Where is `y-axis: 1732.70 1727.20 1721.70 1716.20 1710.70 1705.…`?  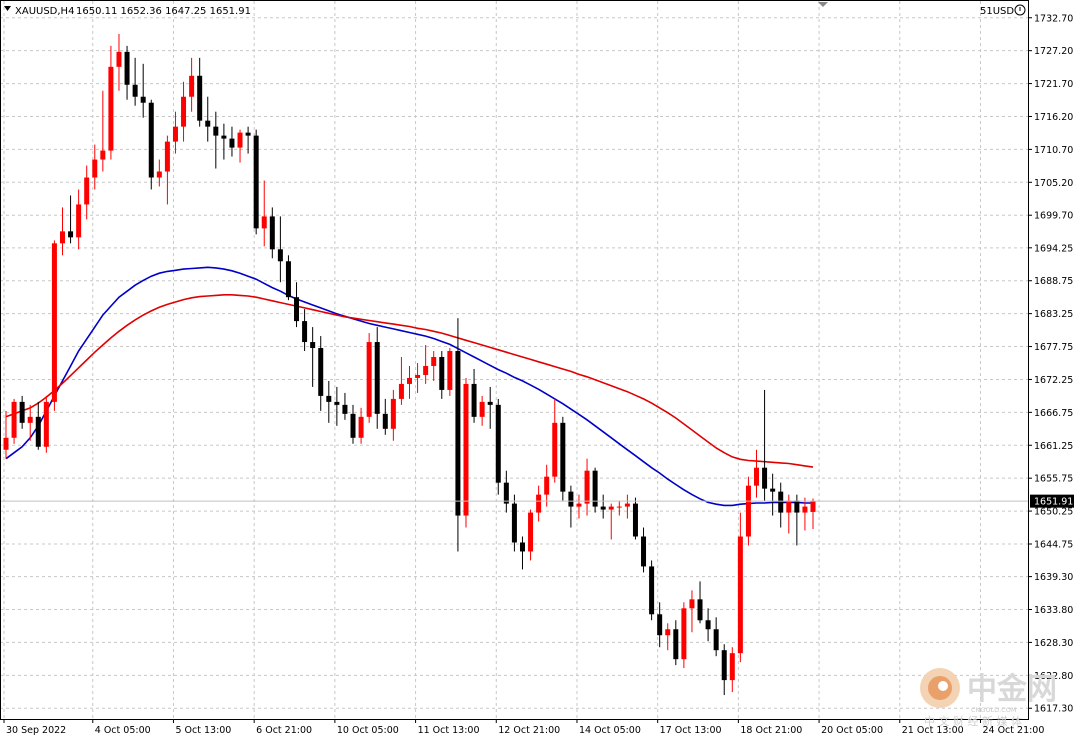
y-axis: 1732.70 1727.20 1721.70 1716.20 1710.70 1705.… is located at coordinates (1050, 364).